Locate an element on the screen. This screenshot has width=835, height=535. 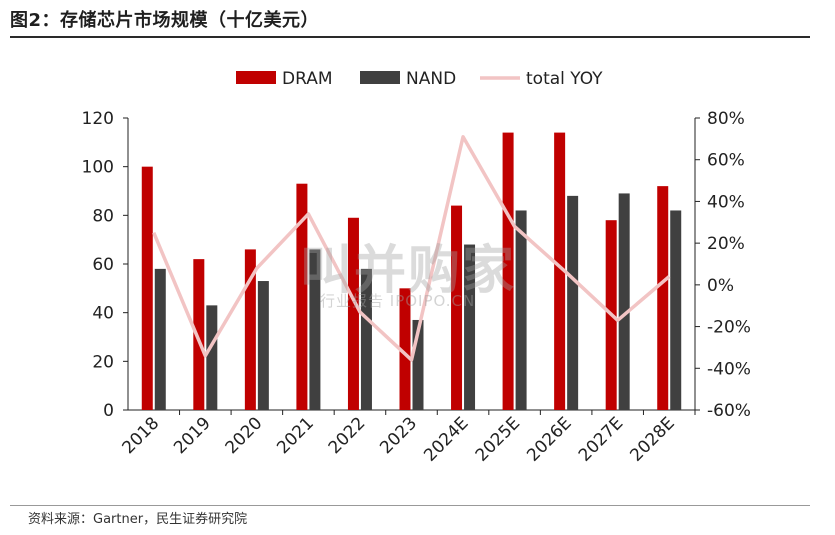
left-tick-label: 0 is located at coordinates (108, 411).